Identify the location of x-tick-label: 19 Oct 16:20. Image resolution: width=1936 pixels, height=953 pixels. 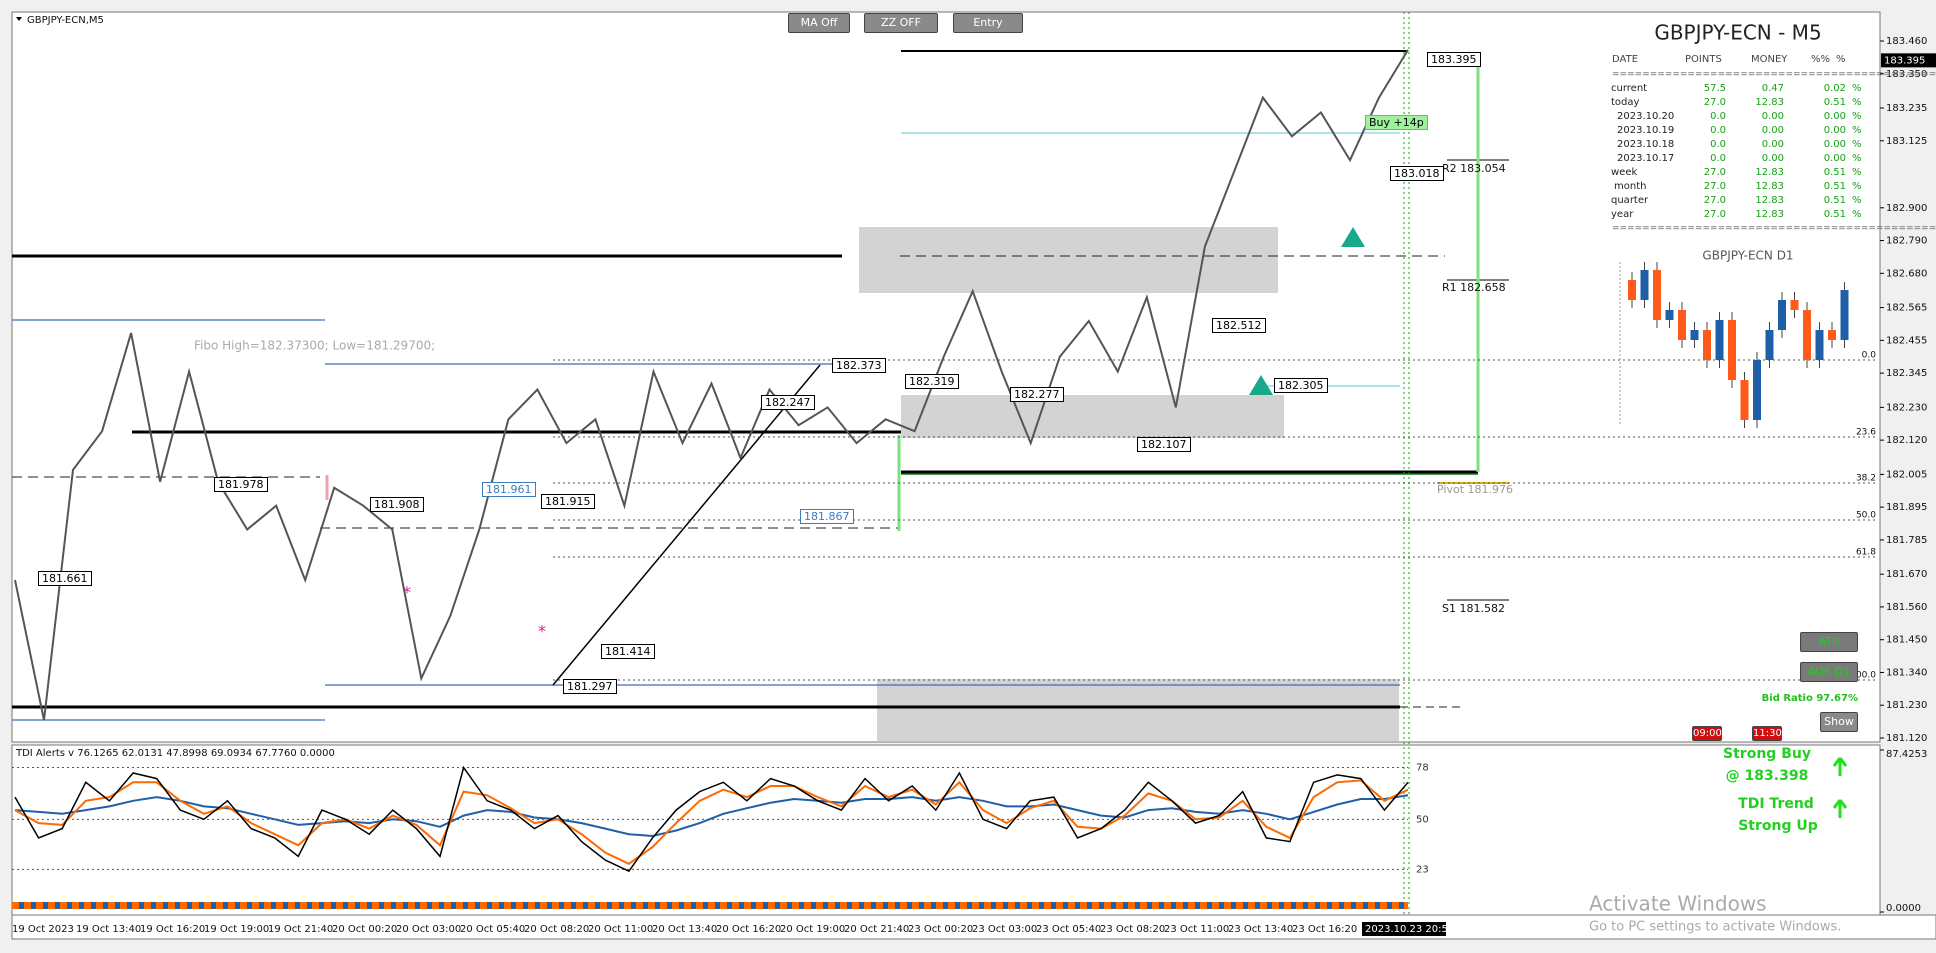
(172, 929).